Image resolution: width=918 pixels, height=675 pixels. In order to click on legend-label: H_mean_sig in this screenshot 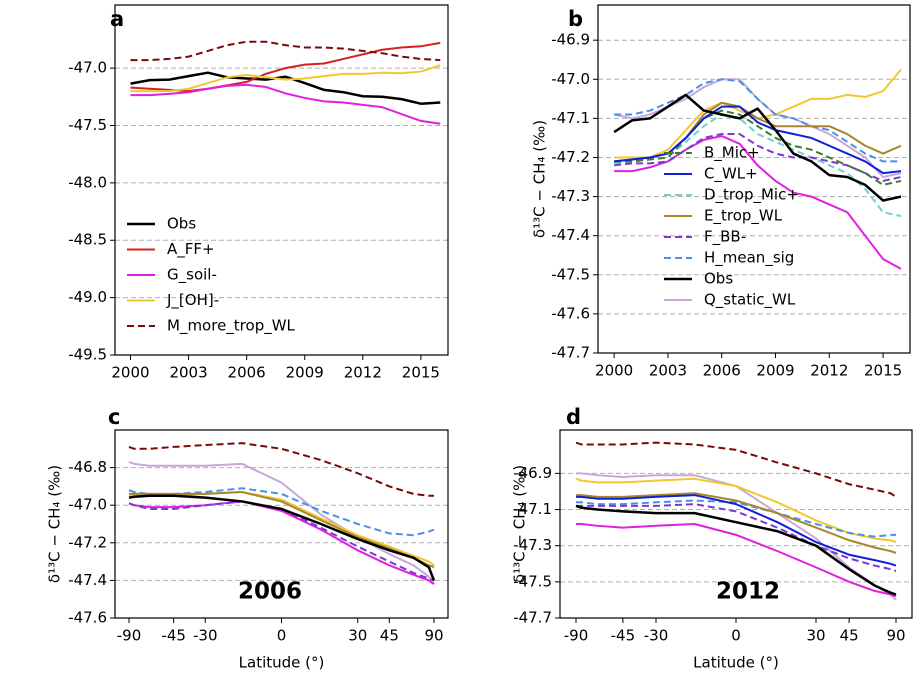, I will do `click(749, 258)`.